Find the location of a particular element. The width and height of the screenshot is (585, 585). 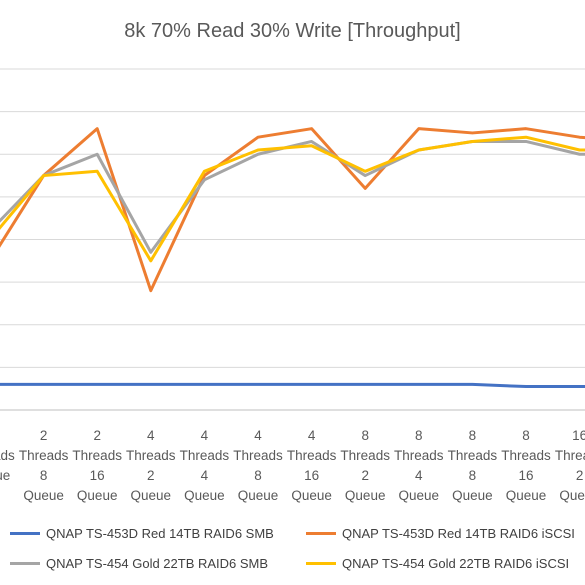

legend-item: QNAP TS-453D Red 14TB RAID6 iSCSI is located at coordinates (440, 533).